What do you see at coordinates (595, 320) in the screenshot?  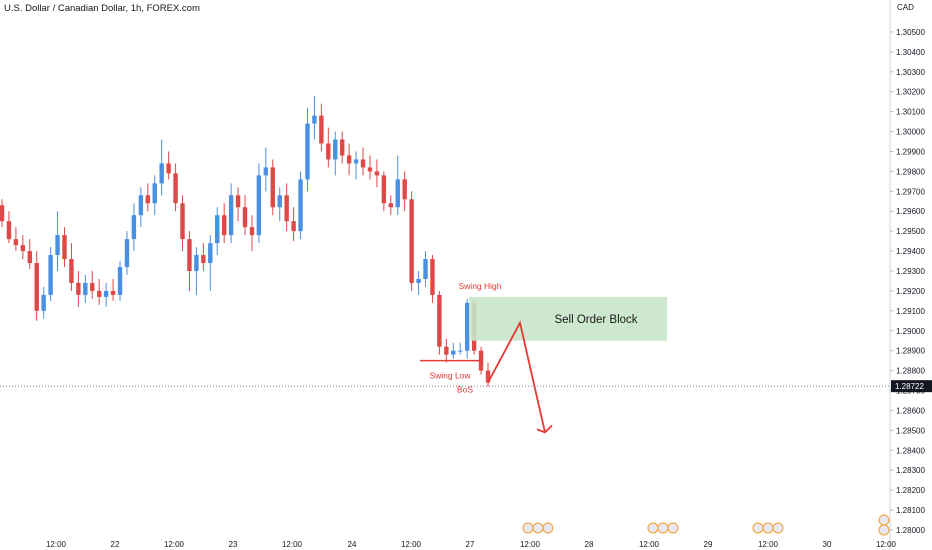 I see `order-block-label: Sell Order Block` at bounding box center [595, 320].